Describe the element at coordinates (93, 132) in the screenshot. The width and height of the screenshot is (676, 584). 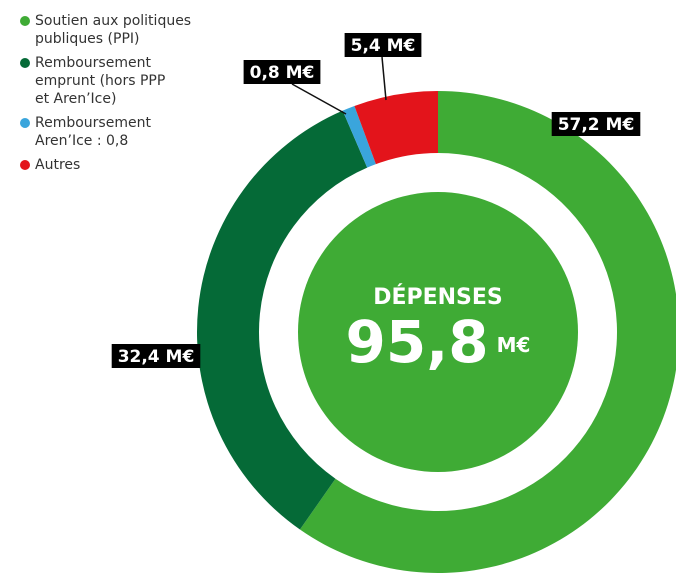
I see `legend-label: Remboursement Aren’Ice : 0,8` at that location.